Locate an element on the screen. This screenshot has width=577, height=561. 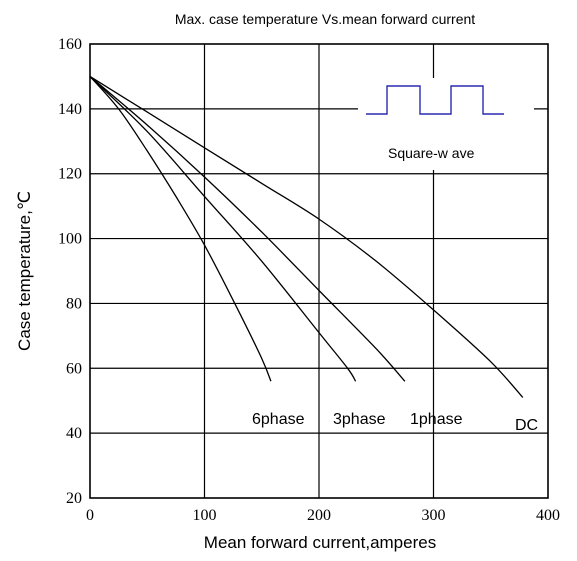
y-tick-label: 100 is located at coordinates (70, 239).